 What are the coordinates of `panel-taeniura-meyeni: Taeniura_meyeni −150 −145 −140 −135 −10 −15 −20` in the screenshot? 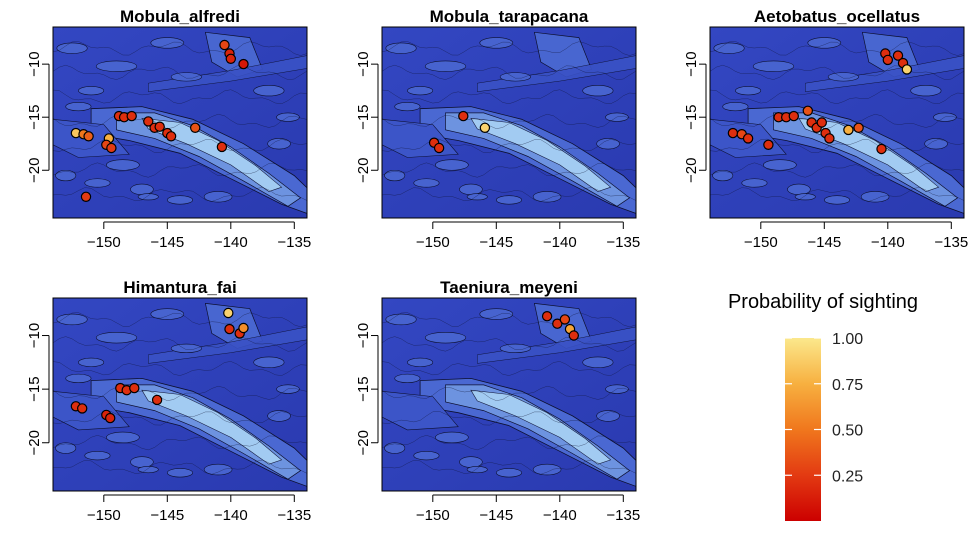 It's located at (497, 401).